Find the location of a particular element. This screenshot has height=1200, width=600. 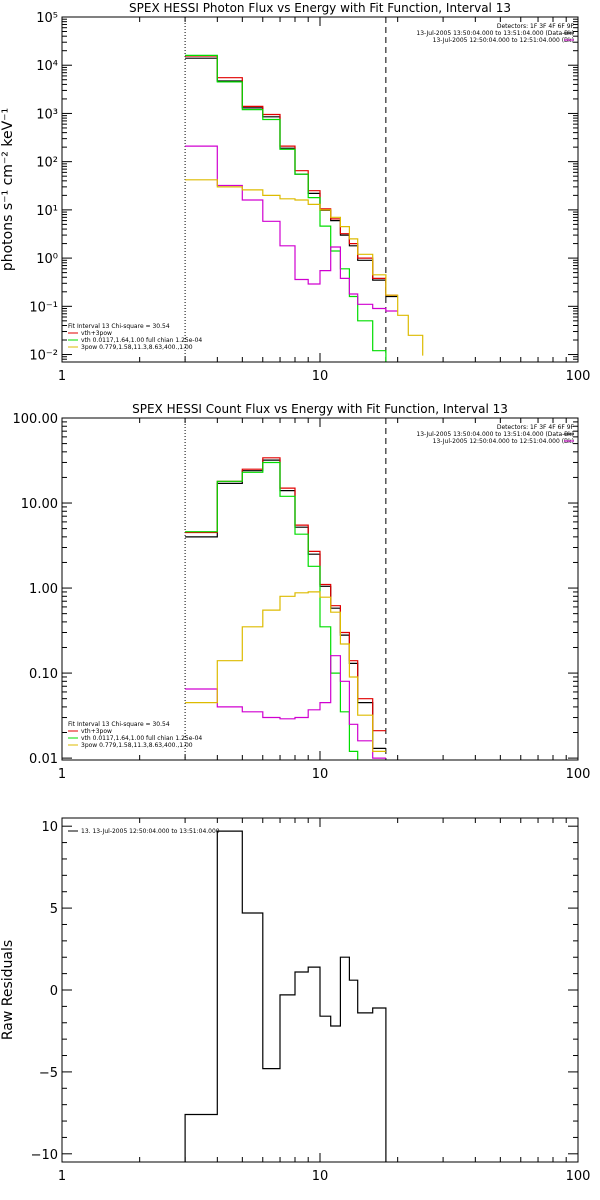

y-tick-label: 0.01 is located at coordinates (43, 759).